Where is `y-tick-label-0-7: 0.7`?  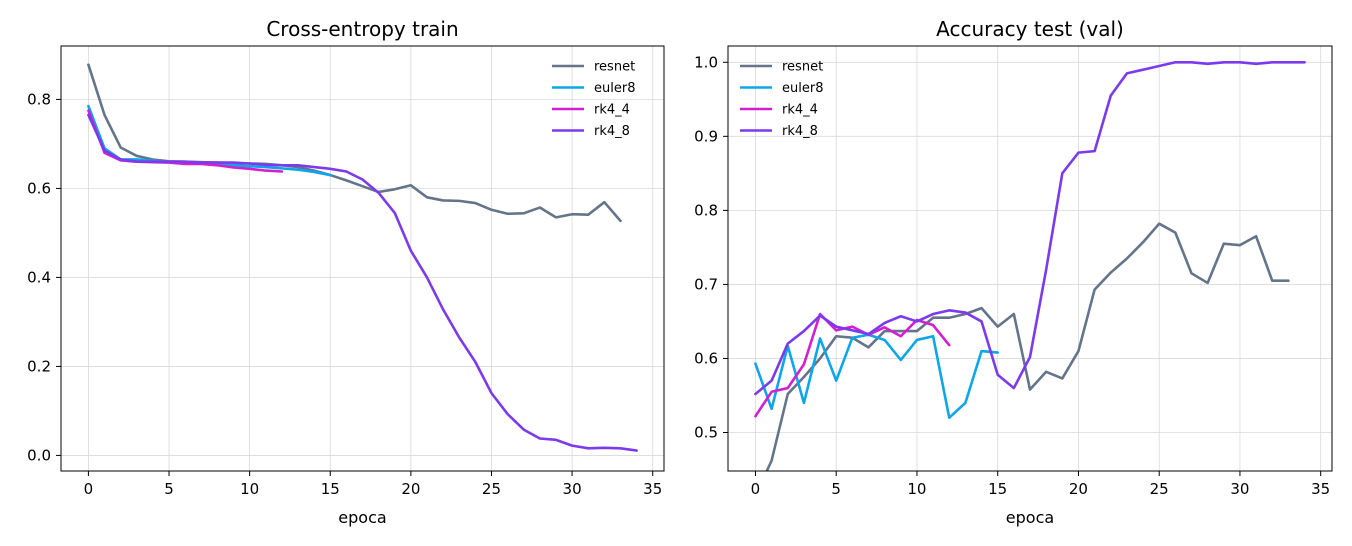 y-tick-label-0-7: 0.7 is located at coordinates (706, 284).